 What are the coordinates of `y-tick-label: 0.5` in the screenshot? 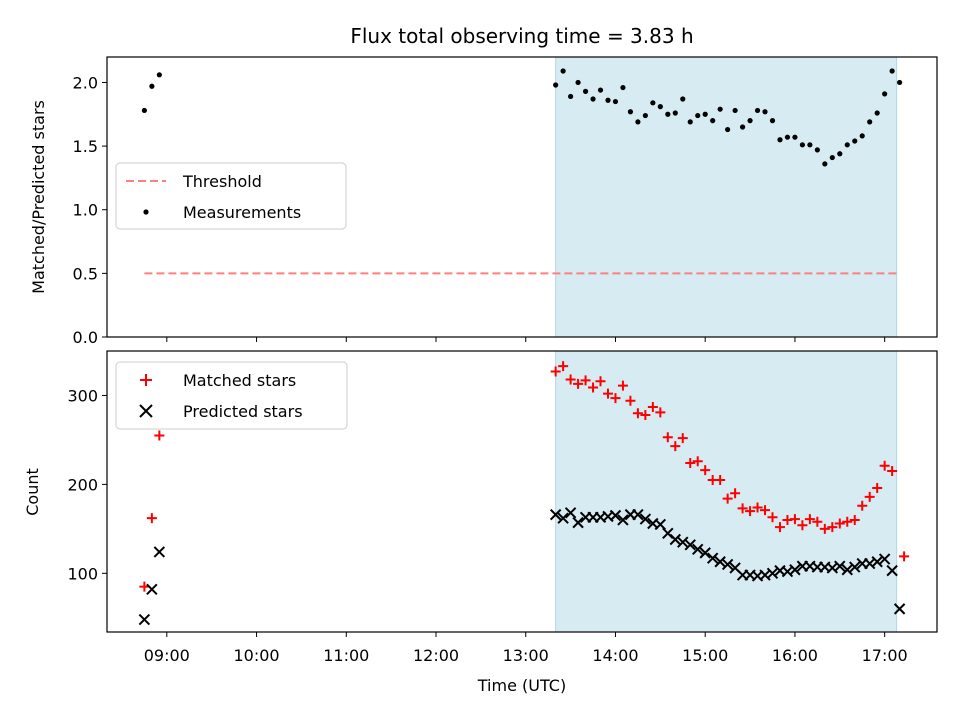 It's located at (85, 273).